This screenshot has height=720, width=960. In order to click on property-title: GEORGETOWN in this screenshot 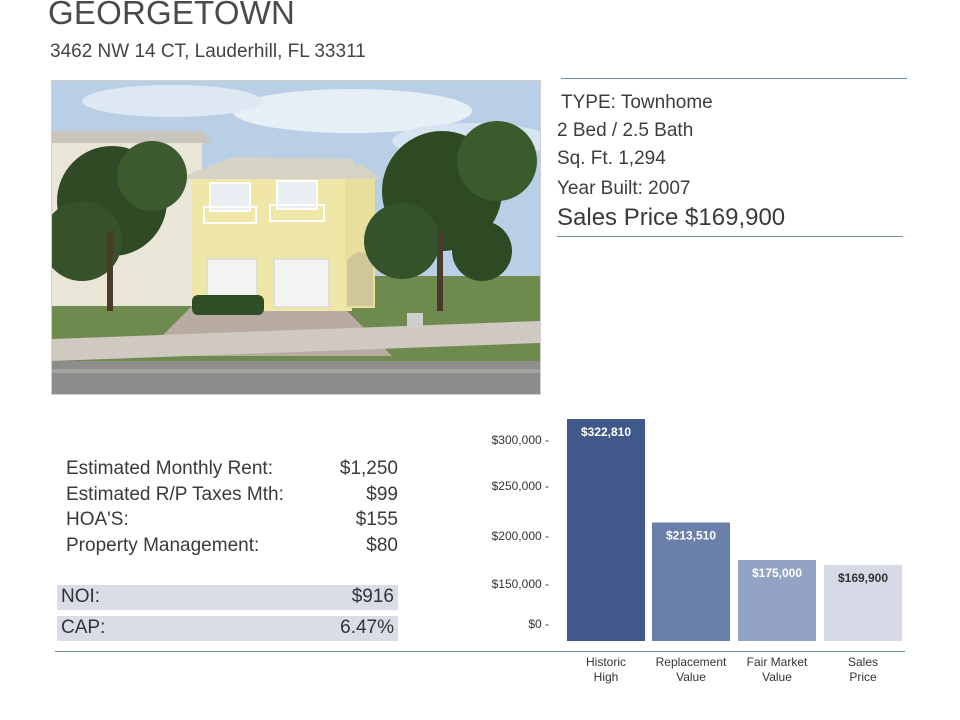, I will do `click(172, 15)`.